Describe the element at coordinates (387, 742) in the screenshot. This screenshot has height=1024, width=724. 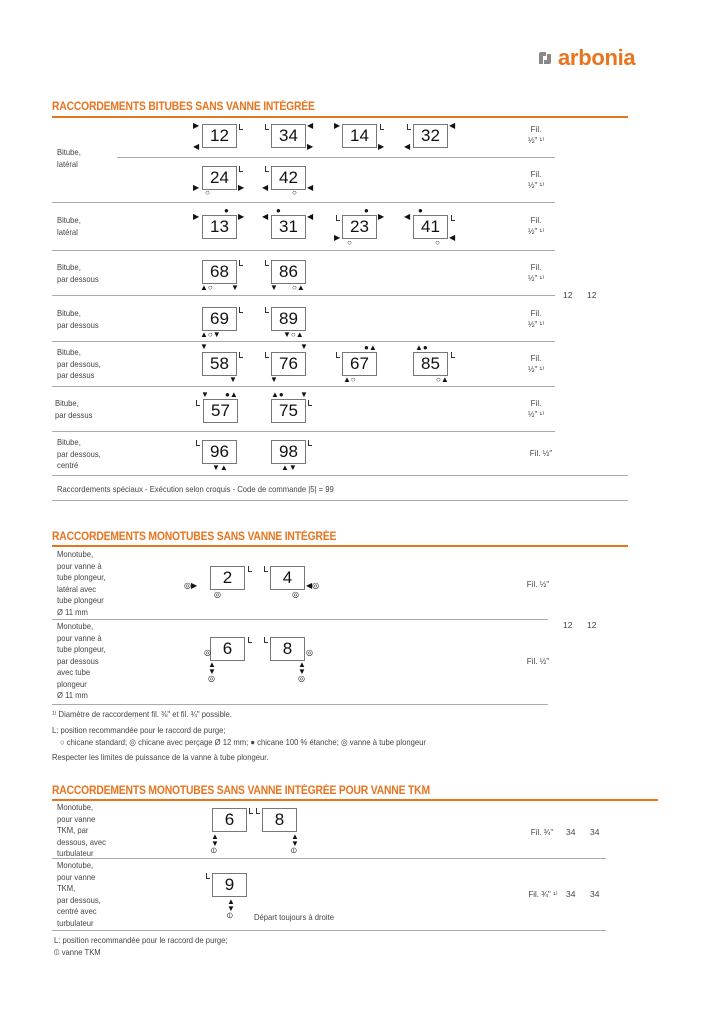
I see `legend-item: vanne à tube plongeur` at that location.